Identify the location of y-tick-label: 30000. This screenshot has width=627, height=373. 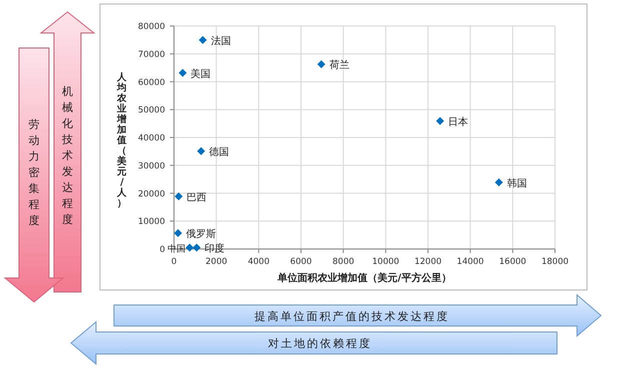
(151, 166).